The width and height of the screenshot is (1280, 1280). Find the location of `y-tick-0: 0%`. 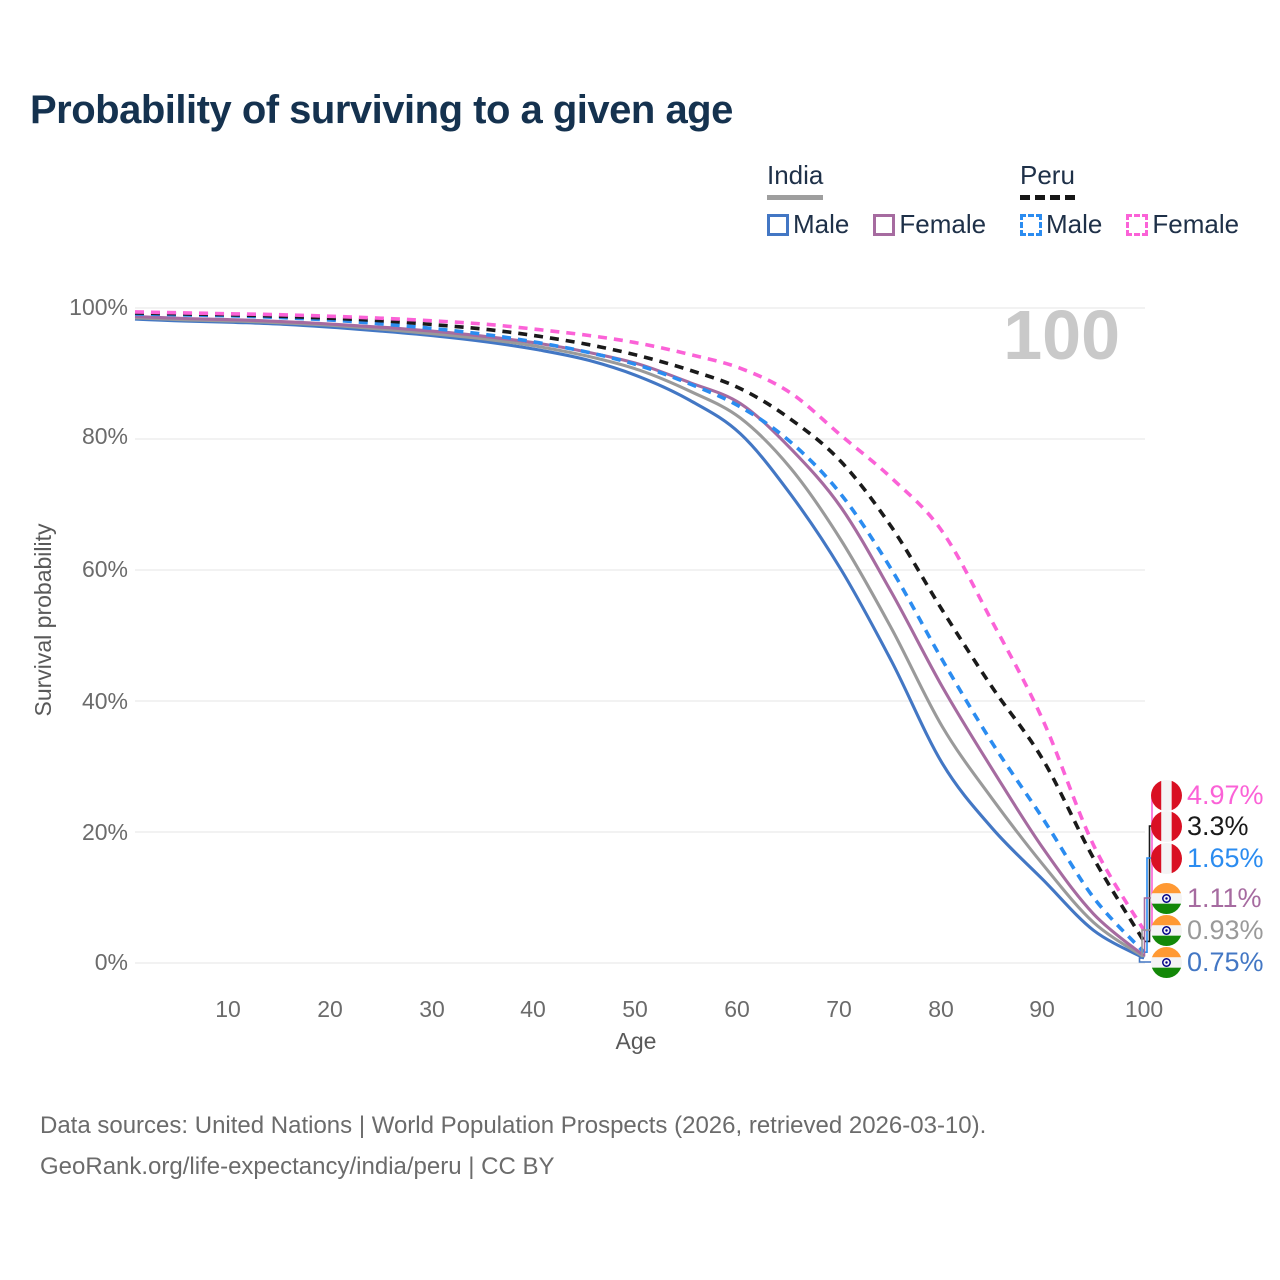

y-tick-0: 0% is located at coordinates (111, 962).